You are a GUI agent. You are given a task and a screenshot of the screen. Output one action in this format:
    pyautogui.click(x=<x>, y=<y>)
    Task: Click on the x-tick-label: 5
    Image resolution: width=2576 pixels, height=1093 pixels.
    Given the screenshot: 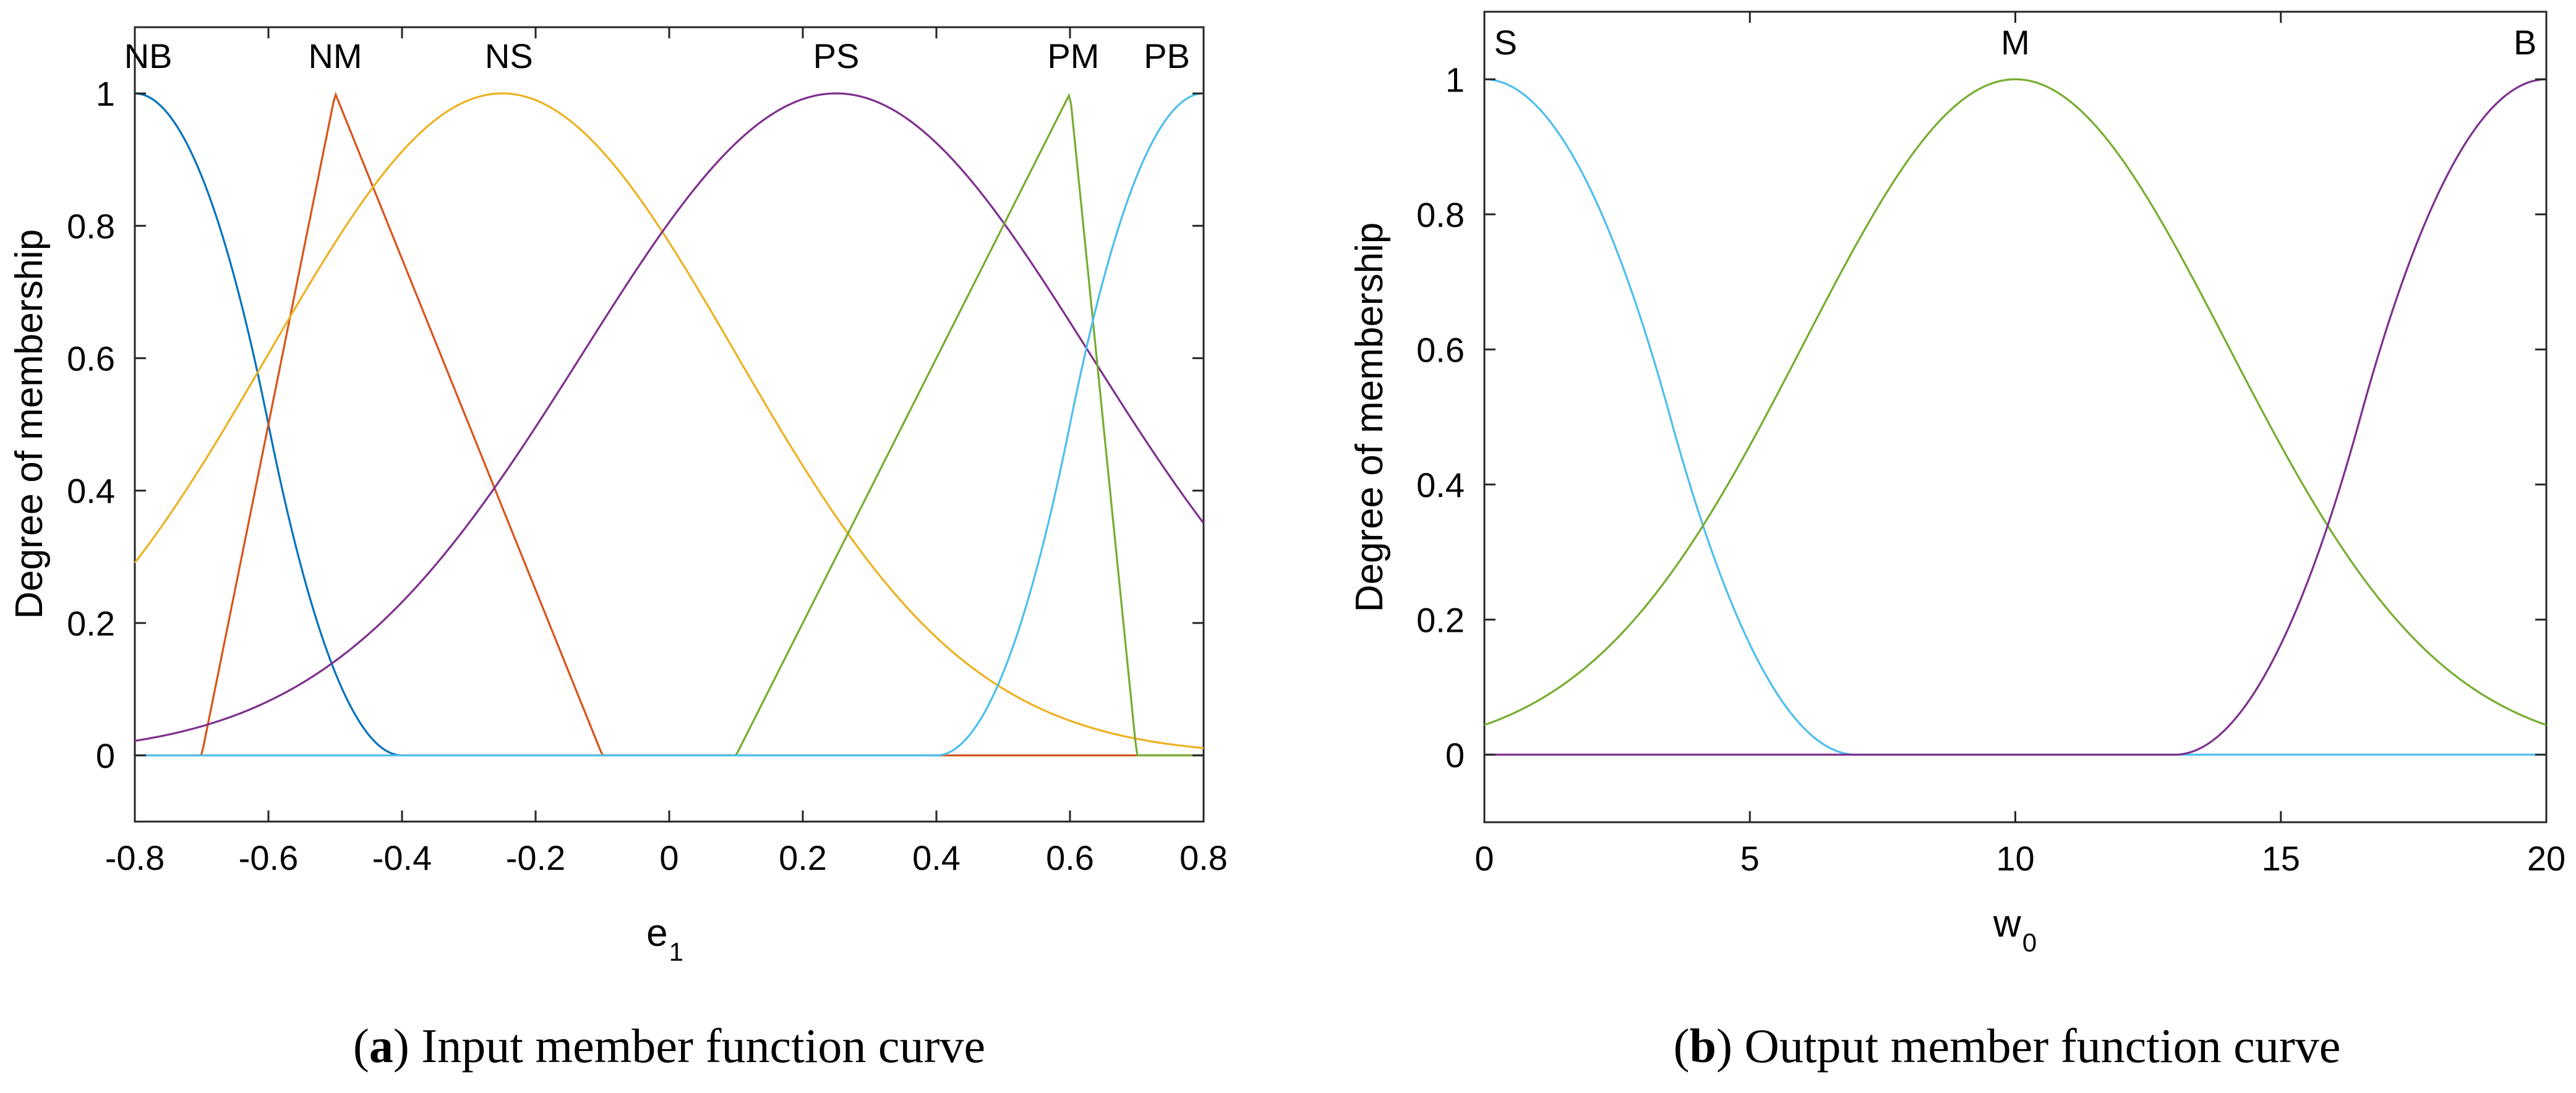 What is the action you would take?
    pyautogui.click(x=1750, y=858)
    